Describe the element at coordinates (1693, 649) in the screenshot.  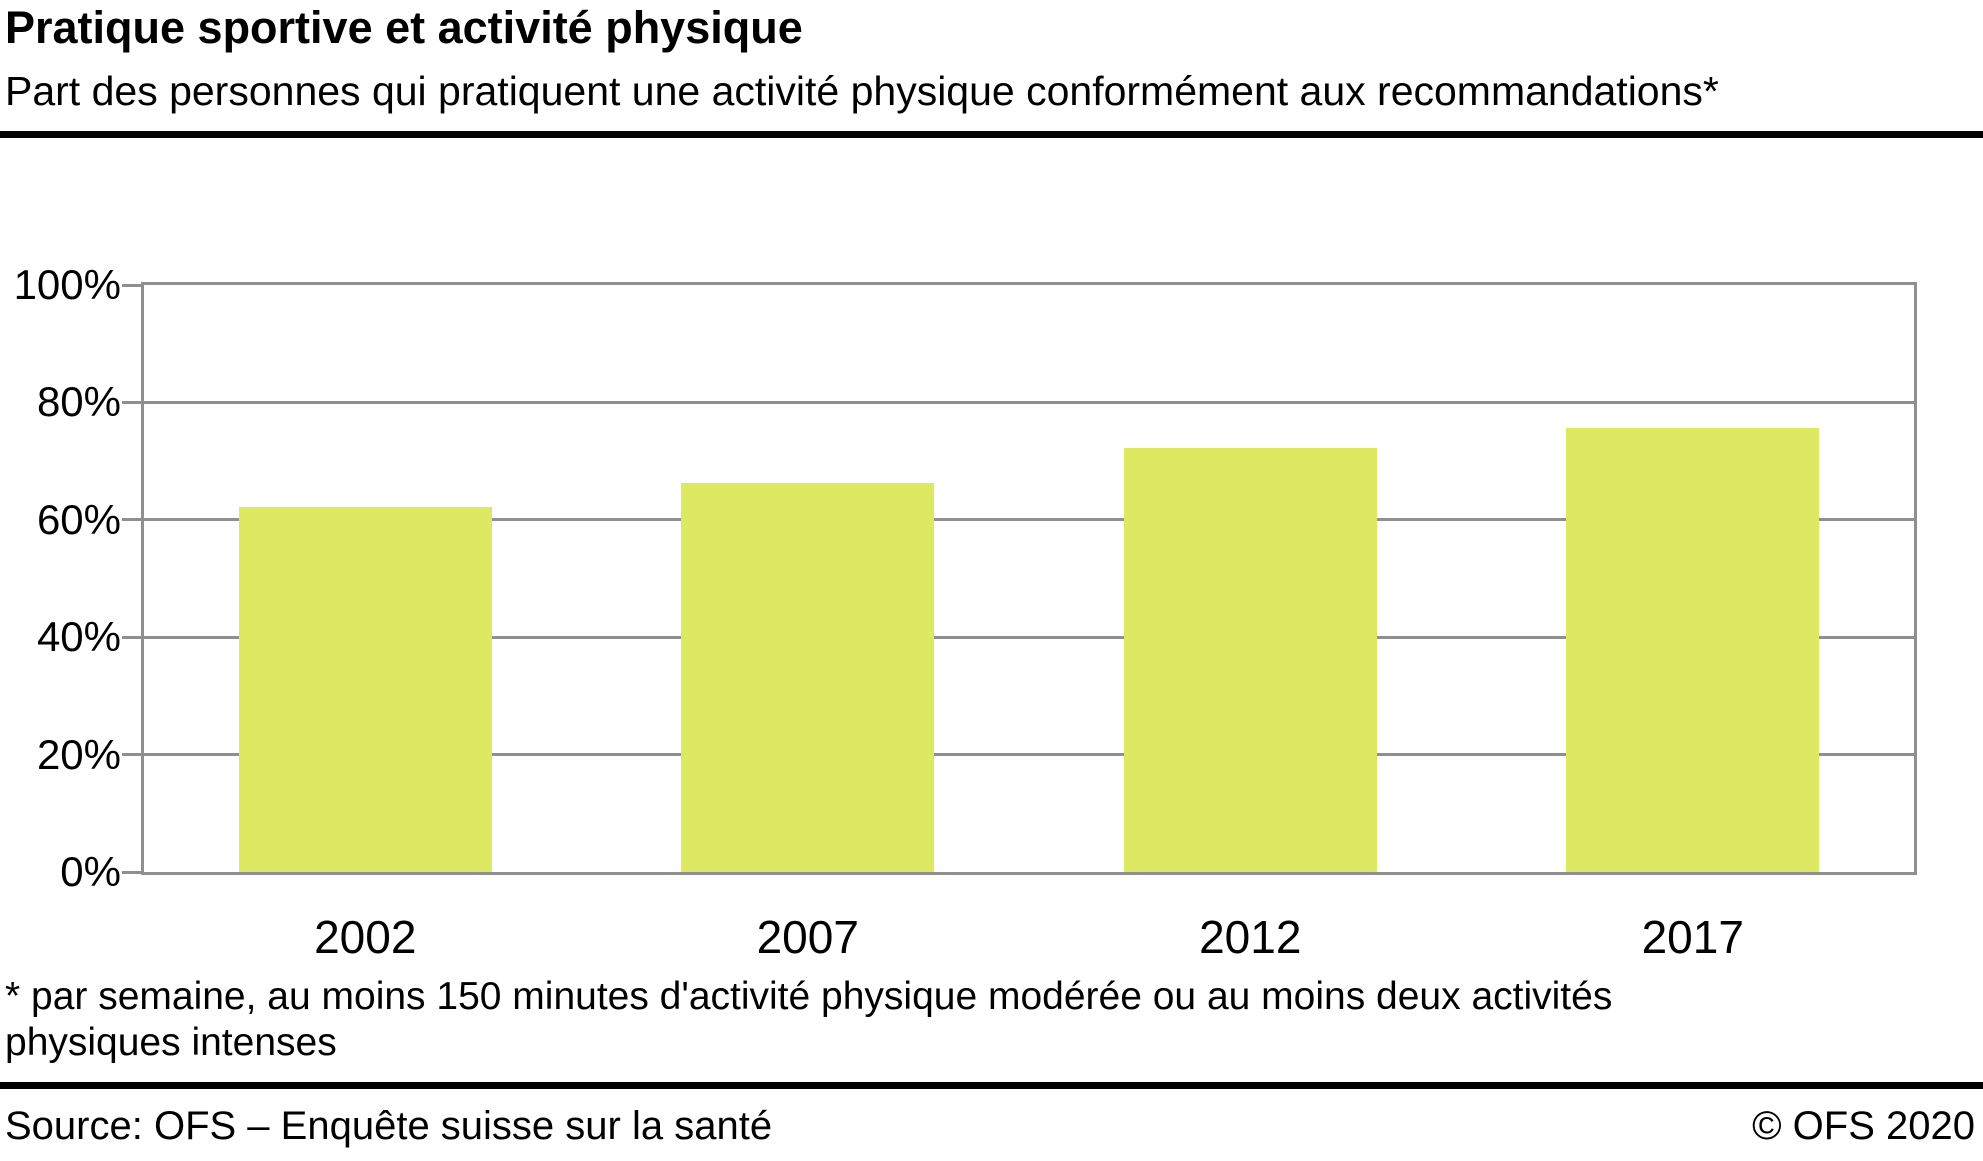
I see `bar-2017` at that location.